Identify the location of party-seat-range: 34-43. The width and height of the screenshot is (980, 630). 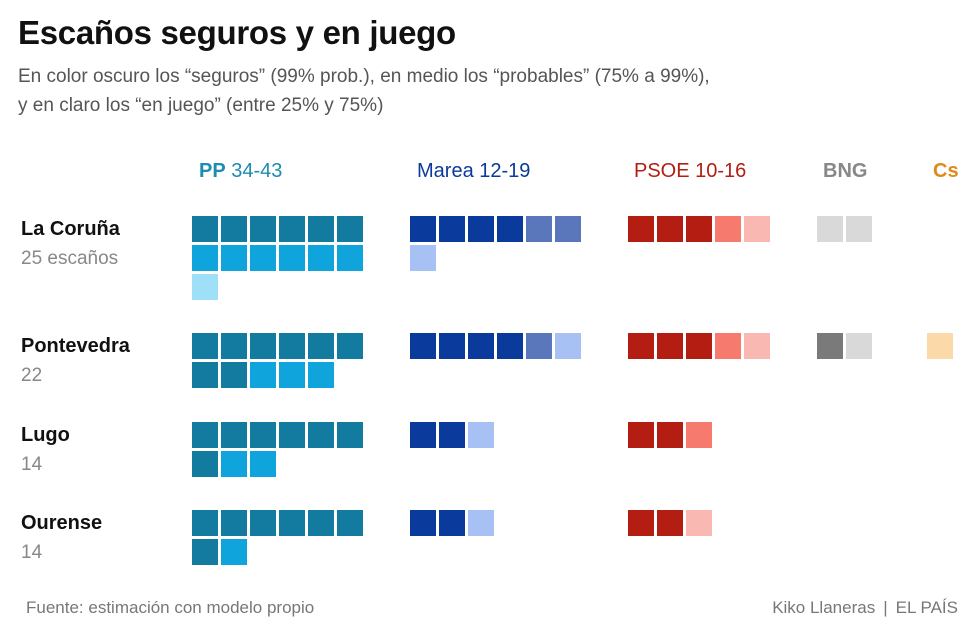
(254, 171).